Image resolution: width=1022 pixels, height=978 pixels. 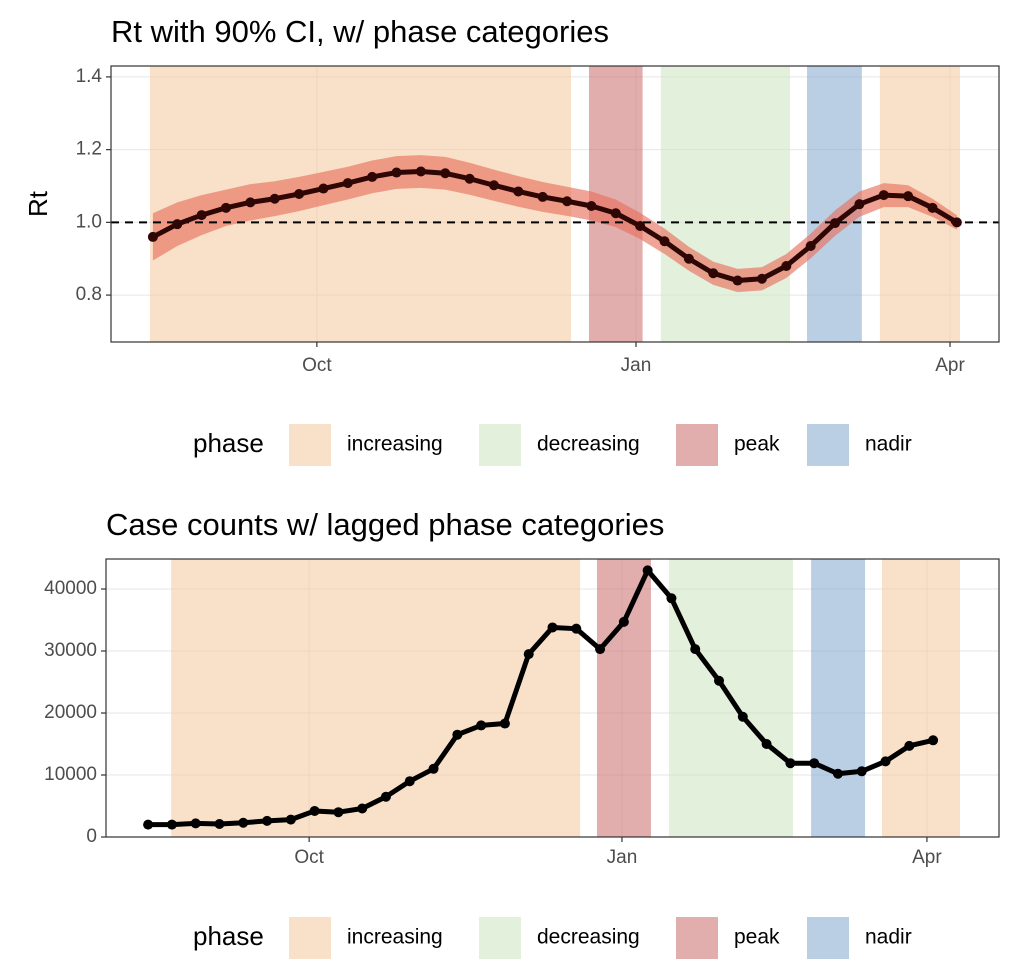 What do you see at coordinates (70, 774) in the screenshot?
I see `y-tick-label: 10000` at bounding box center [70, 774].